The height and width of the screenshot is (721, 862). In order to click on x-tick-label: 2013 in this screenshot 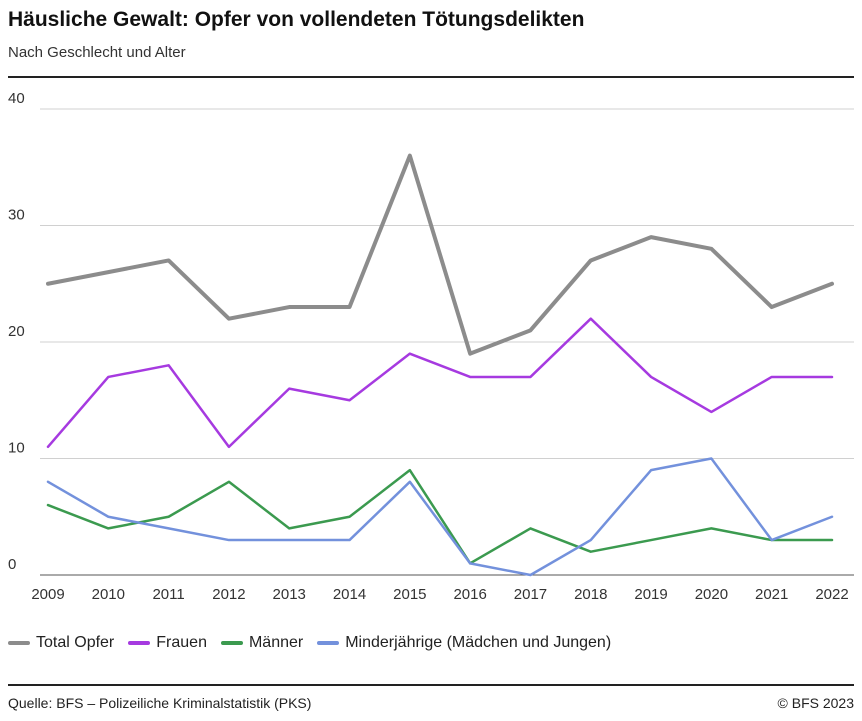, I will do `click(289, 594)`.